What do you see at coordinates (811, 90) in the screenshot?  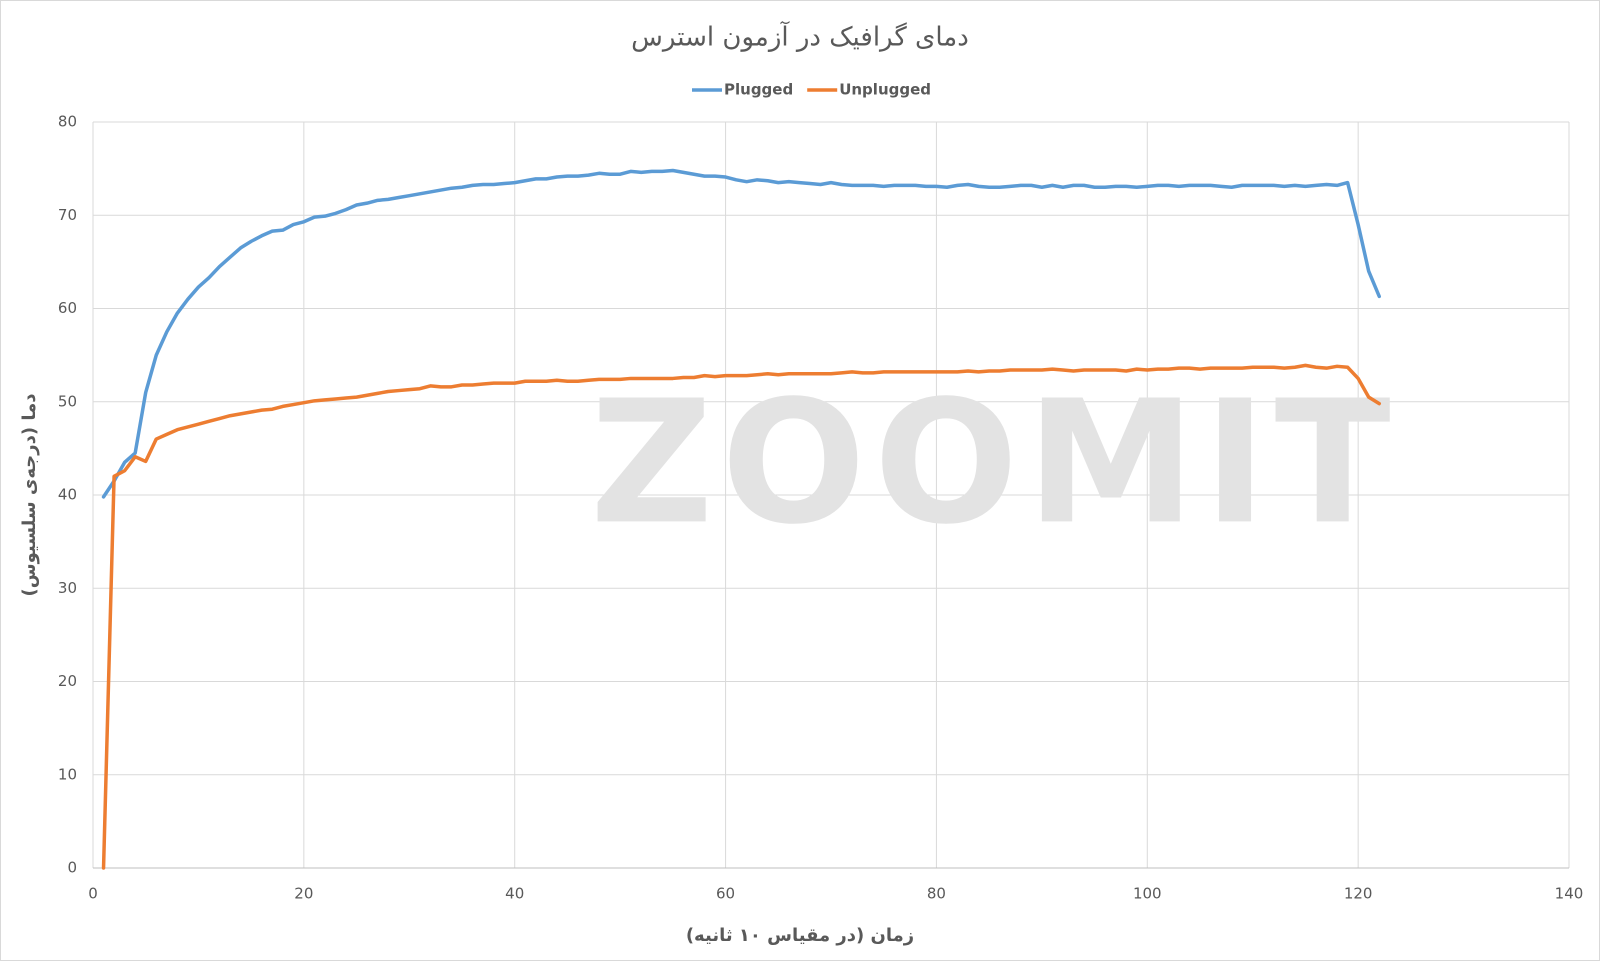 I see `legend: Plugged Unplugged` at bounding box center [811, 90].